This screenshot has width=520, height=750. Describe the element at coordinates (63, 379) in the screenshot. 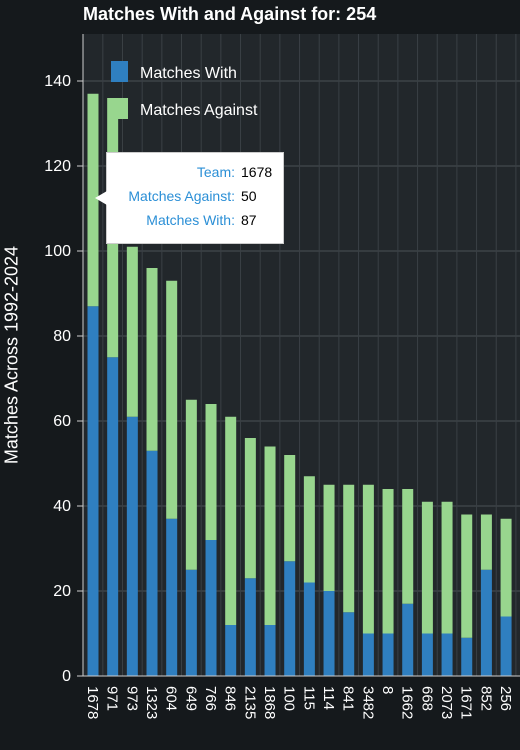

I see `y-axis-ticks: 0 20 40 60 80 100 120 140` at that location.